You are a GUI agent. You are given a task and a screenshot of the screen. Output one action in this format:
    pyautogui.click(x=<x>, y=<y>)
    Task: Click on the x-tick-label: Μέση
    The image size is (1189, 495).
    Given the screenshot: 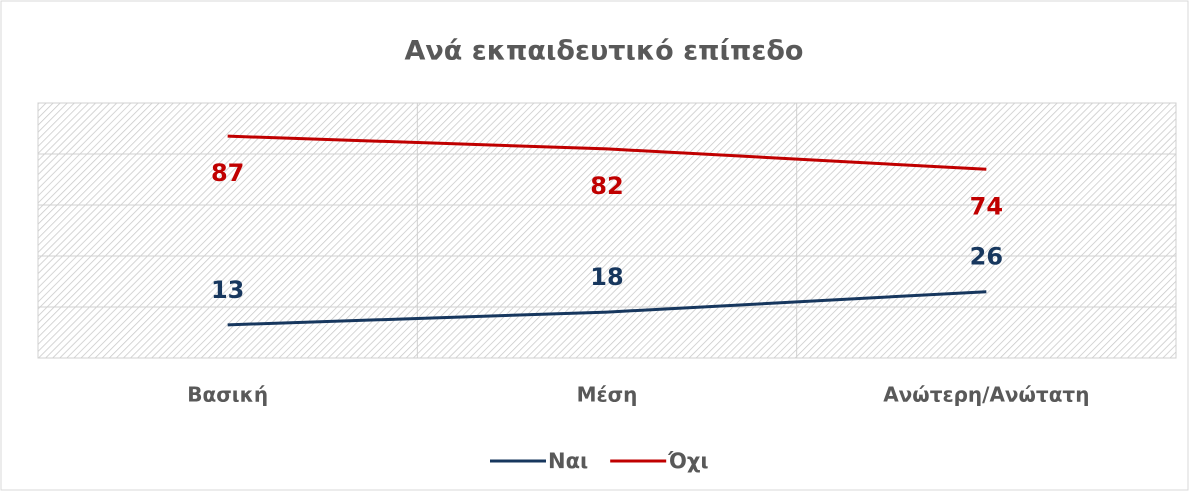 What is the action you would take?
    pyautogui.click(x=607, y=395)
    